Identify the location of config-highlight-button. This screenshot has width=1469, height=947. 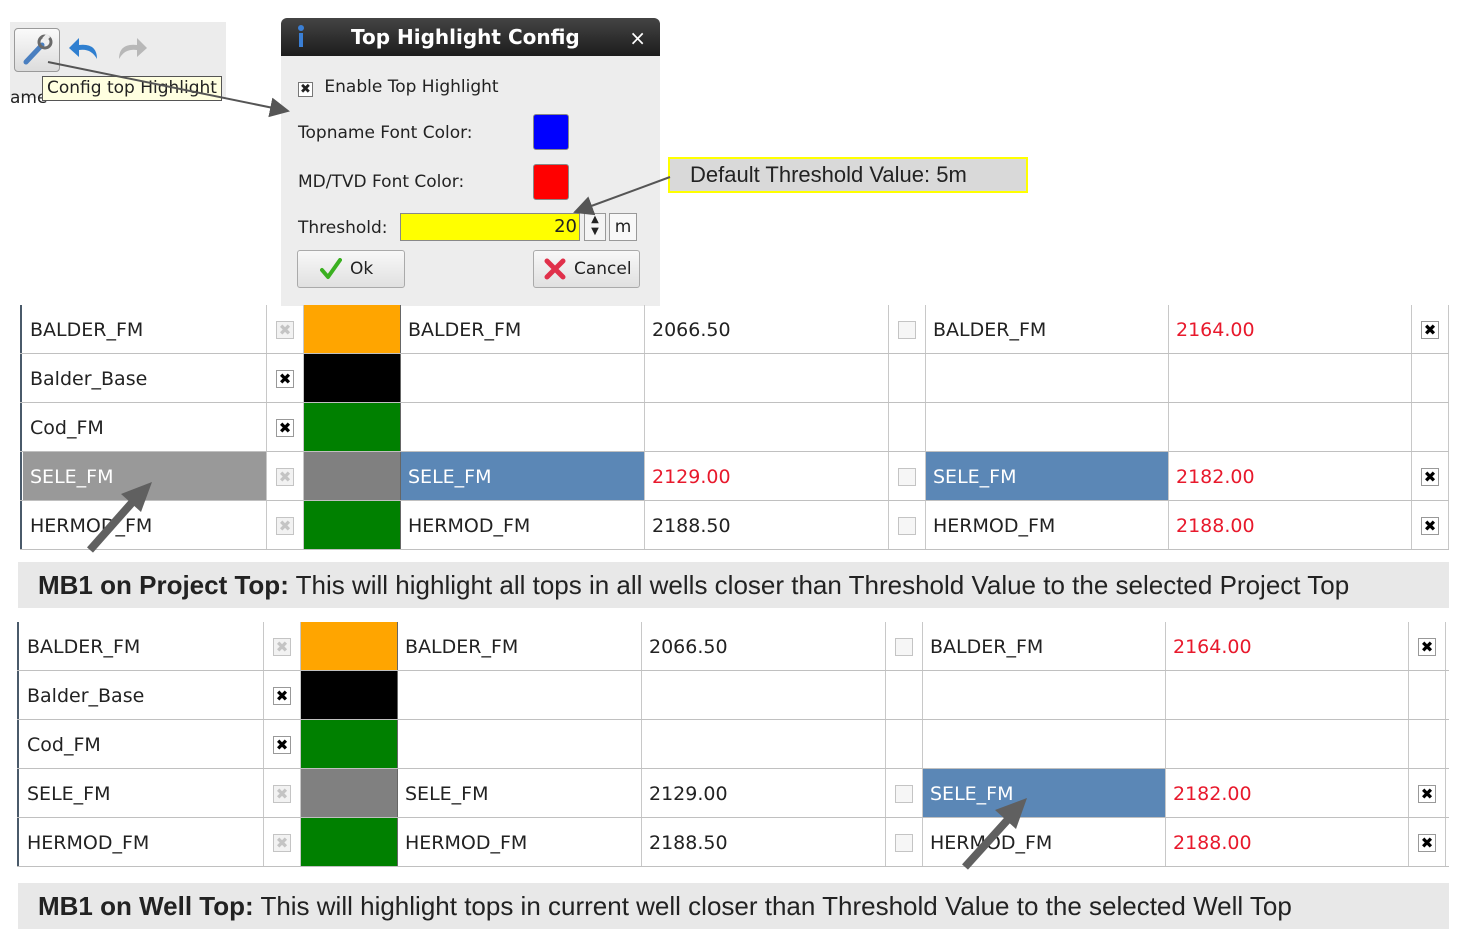
(37, 50).